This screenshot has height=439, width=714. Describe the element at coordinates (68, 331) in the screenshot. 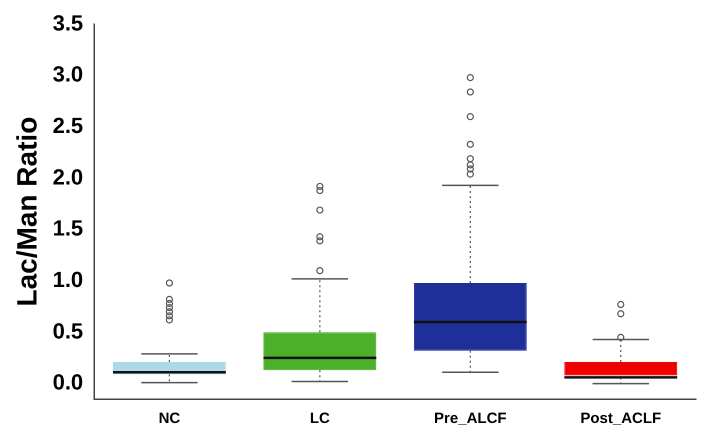

I see `y-tick-label: 0.5` at that location.